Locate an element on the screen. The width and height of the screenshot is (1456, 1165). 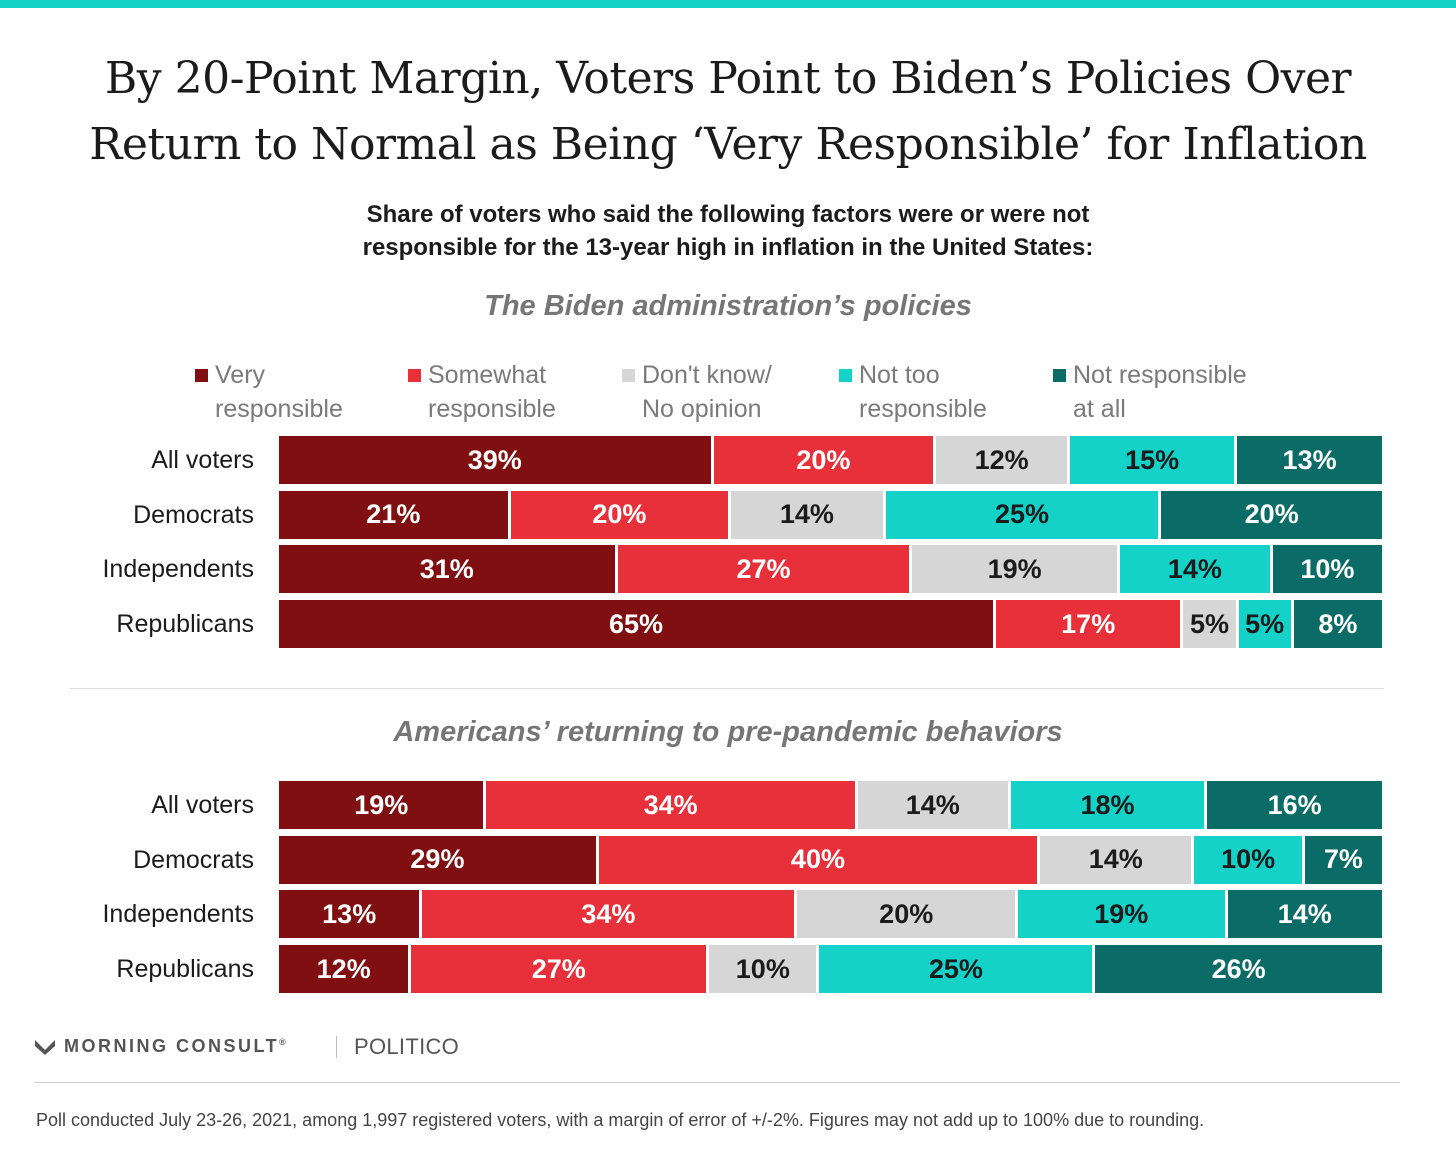
bar-segment: 34% is located at coordinates (608, 914).